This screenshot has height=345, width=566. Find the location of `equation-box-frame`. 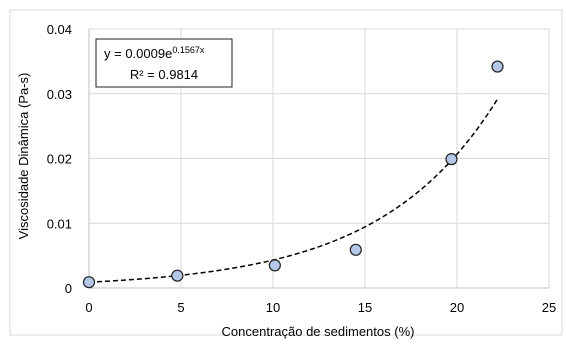

equation-box-frame is located at coordinates (164, 63).